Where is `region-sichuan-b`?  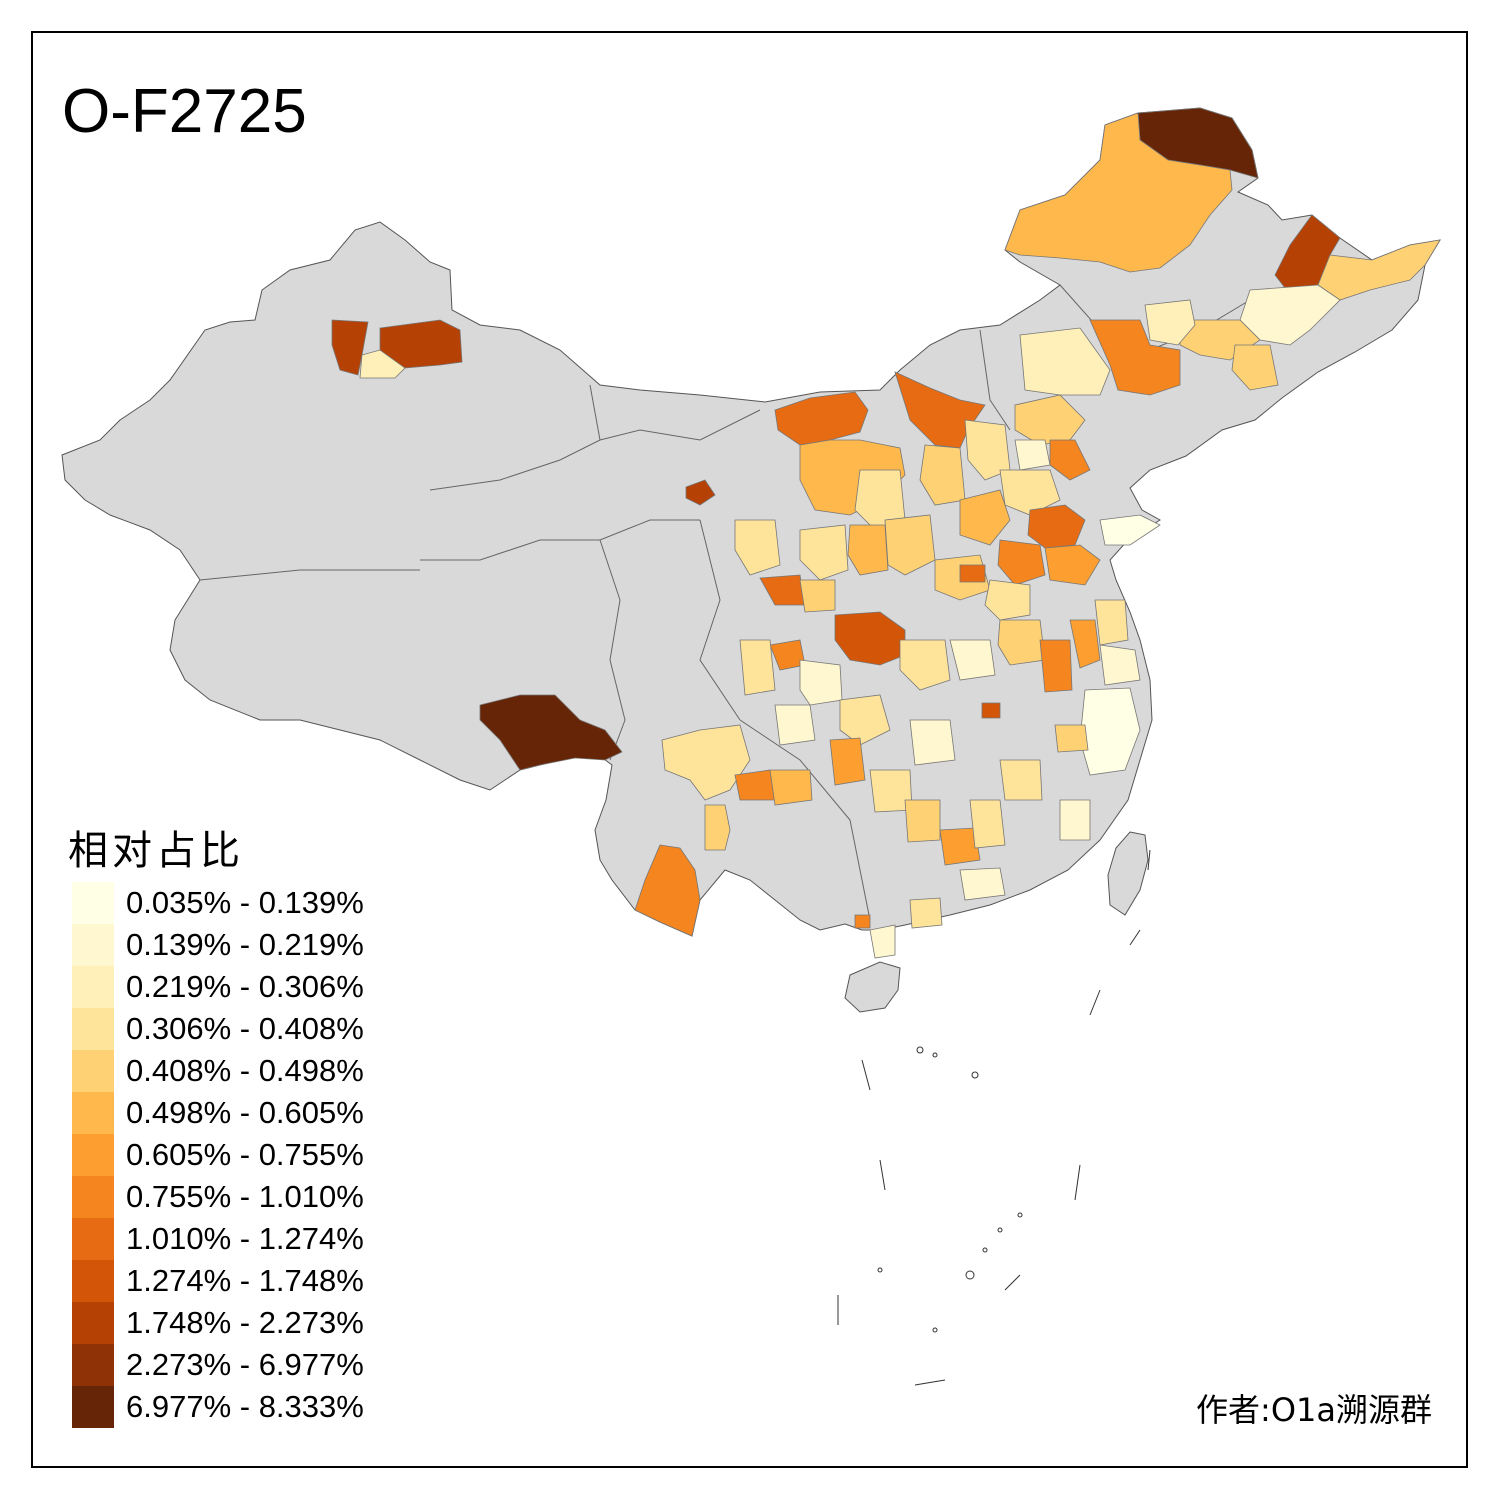
region-sichuan-b is located at coordinates (821, 682).